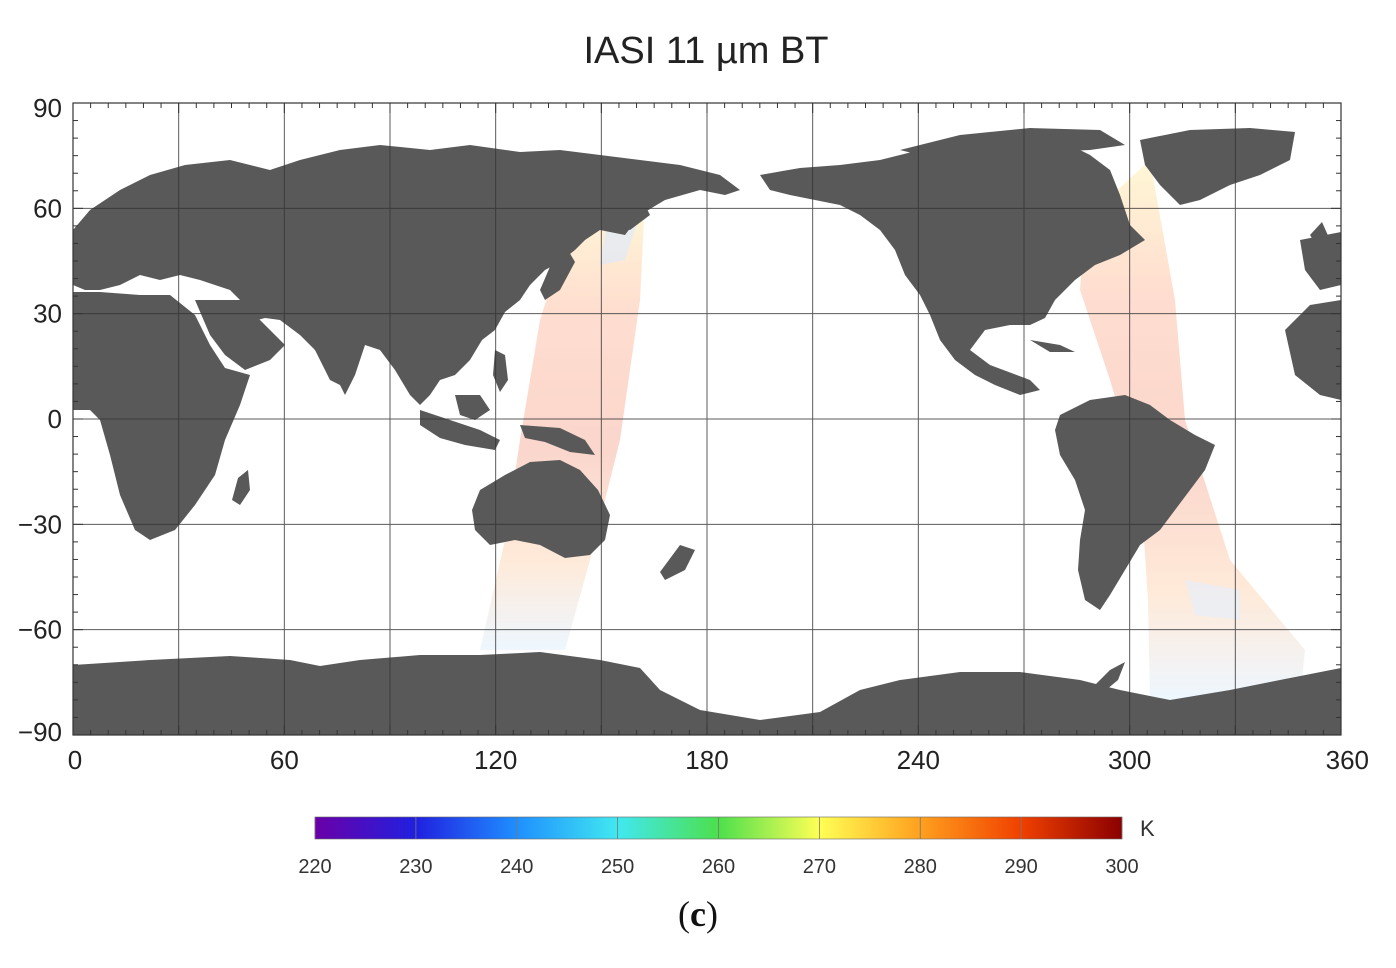 This screenshot has width=1396, height=968. What do you see at coordinates (55, 419) in the screenshot?
I see `y-tick-label: 0` at bounding box center [55, 419].